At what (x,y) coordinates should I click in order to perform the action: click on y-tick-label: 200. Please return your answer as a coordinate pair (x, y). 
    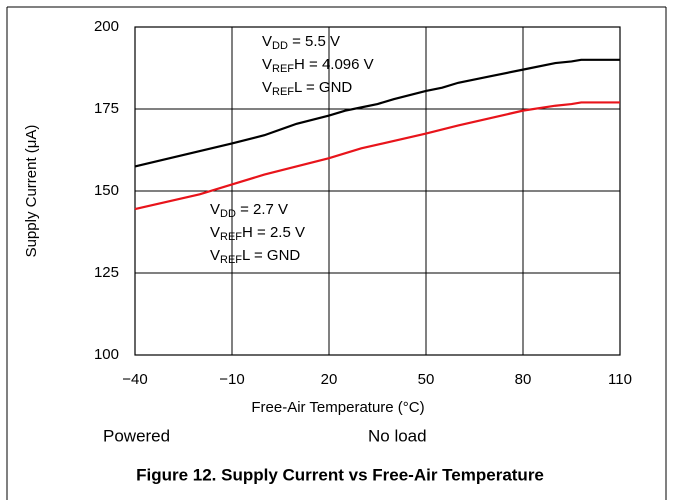
    Looking at the image, I should click on (106, 26).